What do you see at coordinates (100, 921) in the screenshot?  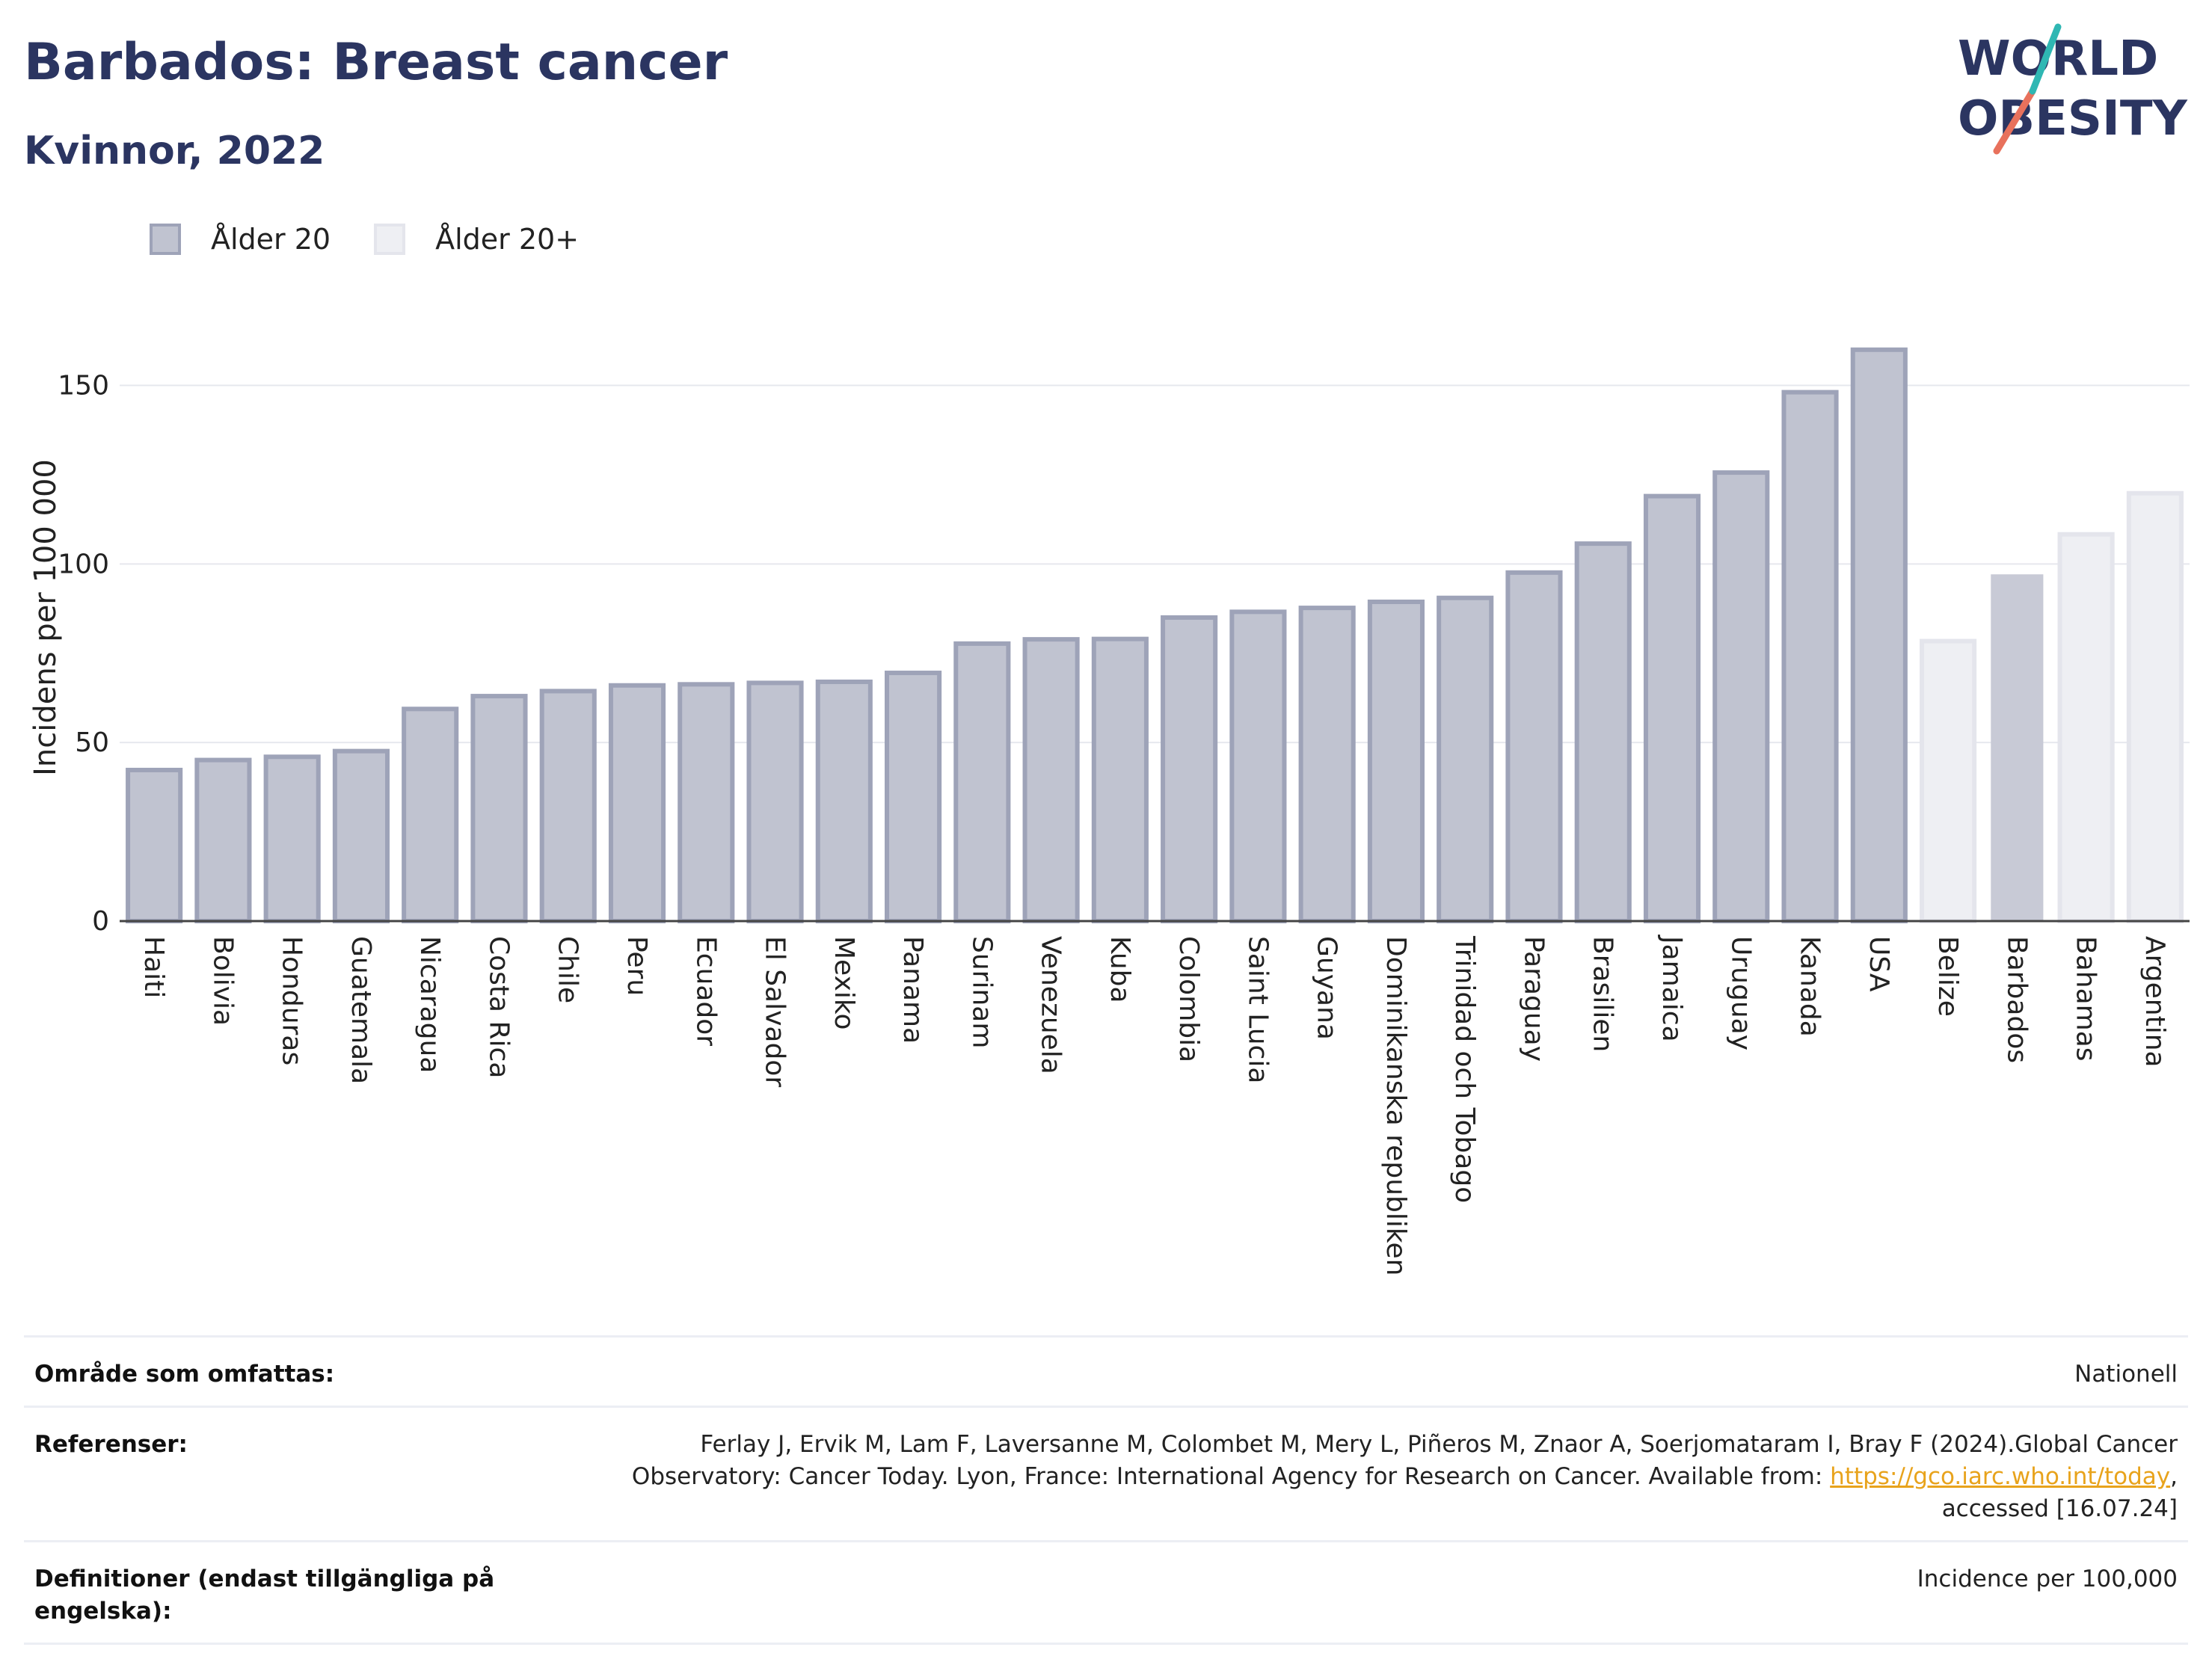 I see `y-tick-label: 0` at bounding box center [100, 921].